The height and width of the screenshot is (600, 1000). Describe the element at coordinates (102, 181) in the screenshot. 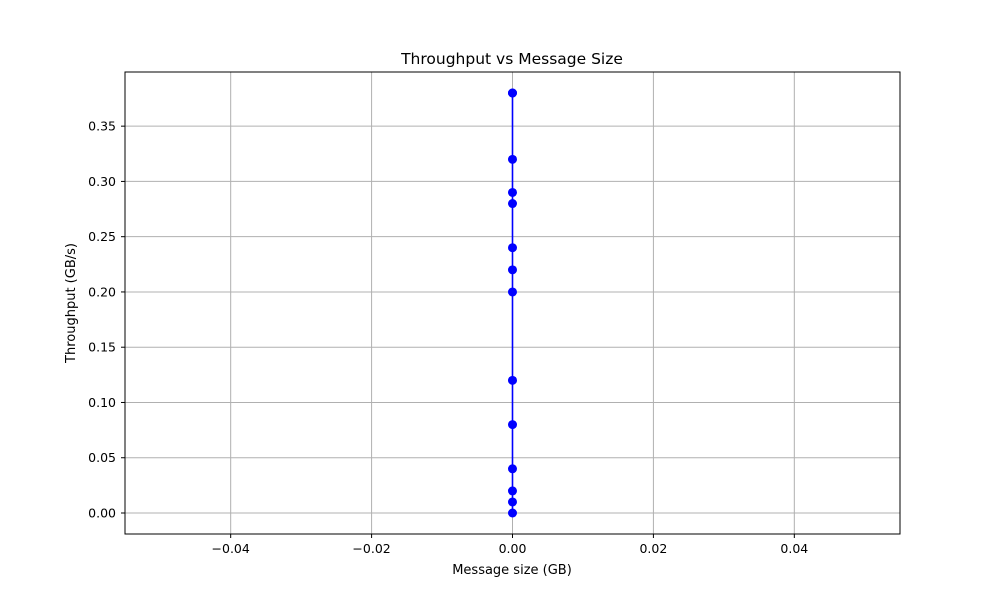

I see `y-tick-label: 0.30` at that location.